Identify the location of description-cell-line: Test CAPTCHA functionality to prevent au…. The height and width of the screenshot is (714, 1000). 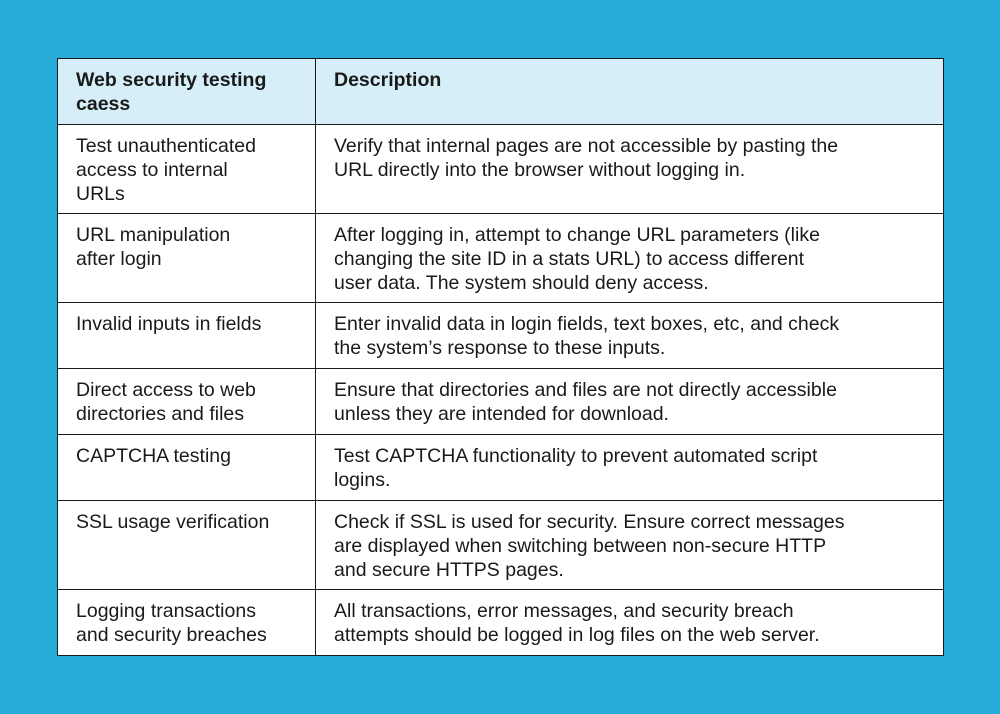
(576, 456).